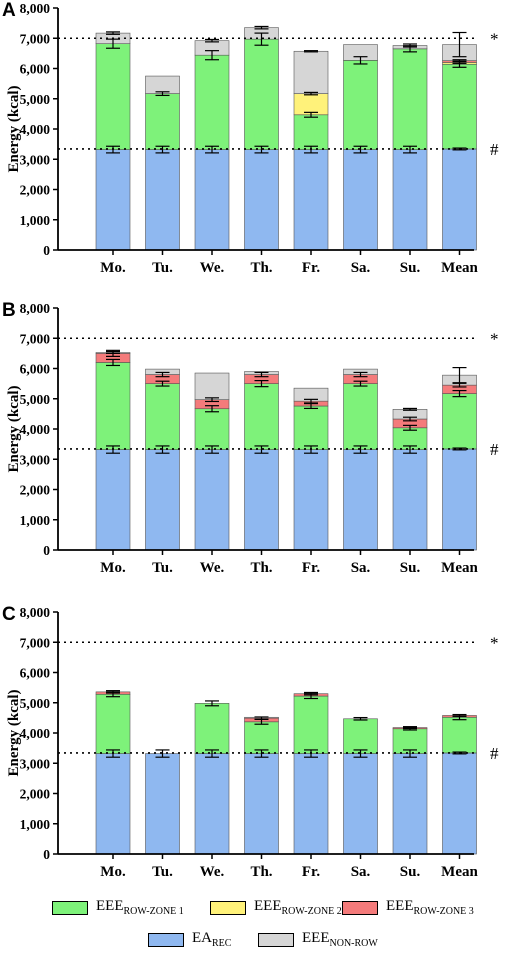 This screenshot has height=953, width=505. I want to click on panel-c-letter: C, so click(9, 614).